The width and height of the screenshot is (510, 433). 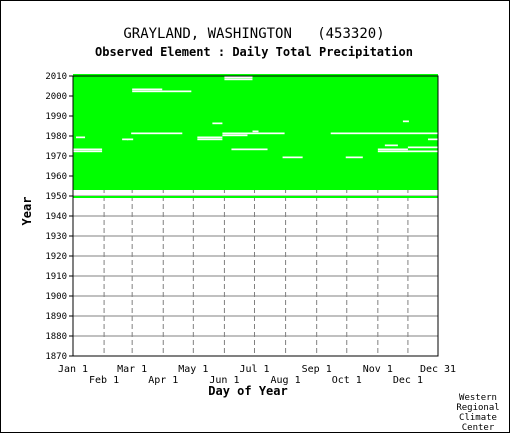 I want to click on x-tick-label: Jan 1, so click(x=73, y=369).